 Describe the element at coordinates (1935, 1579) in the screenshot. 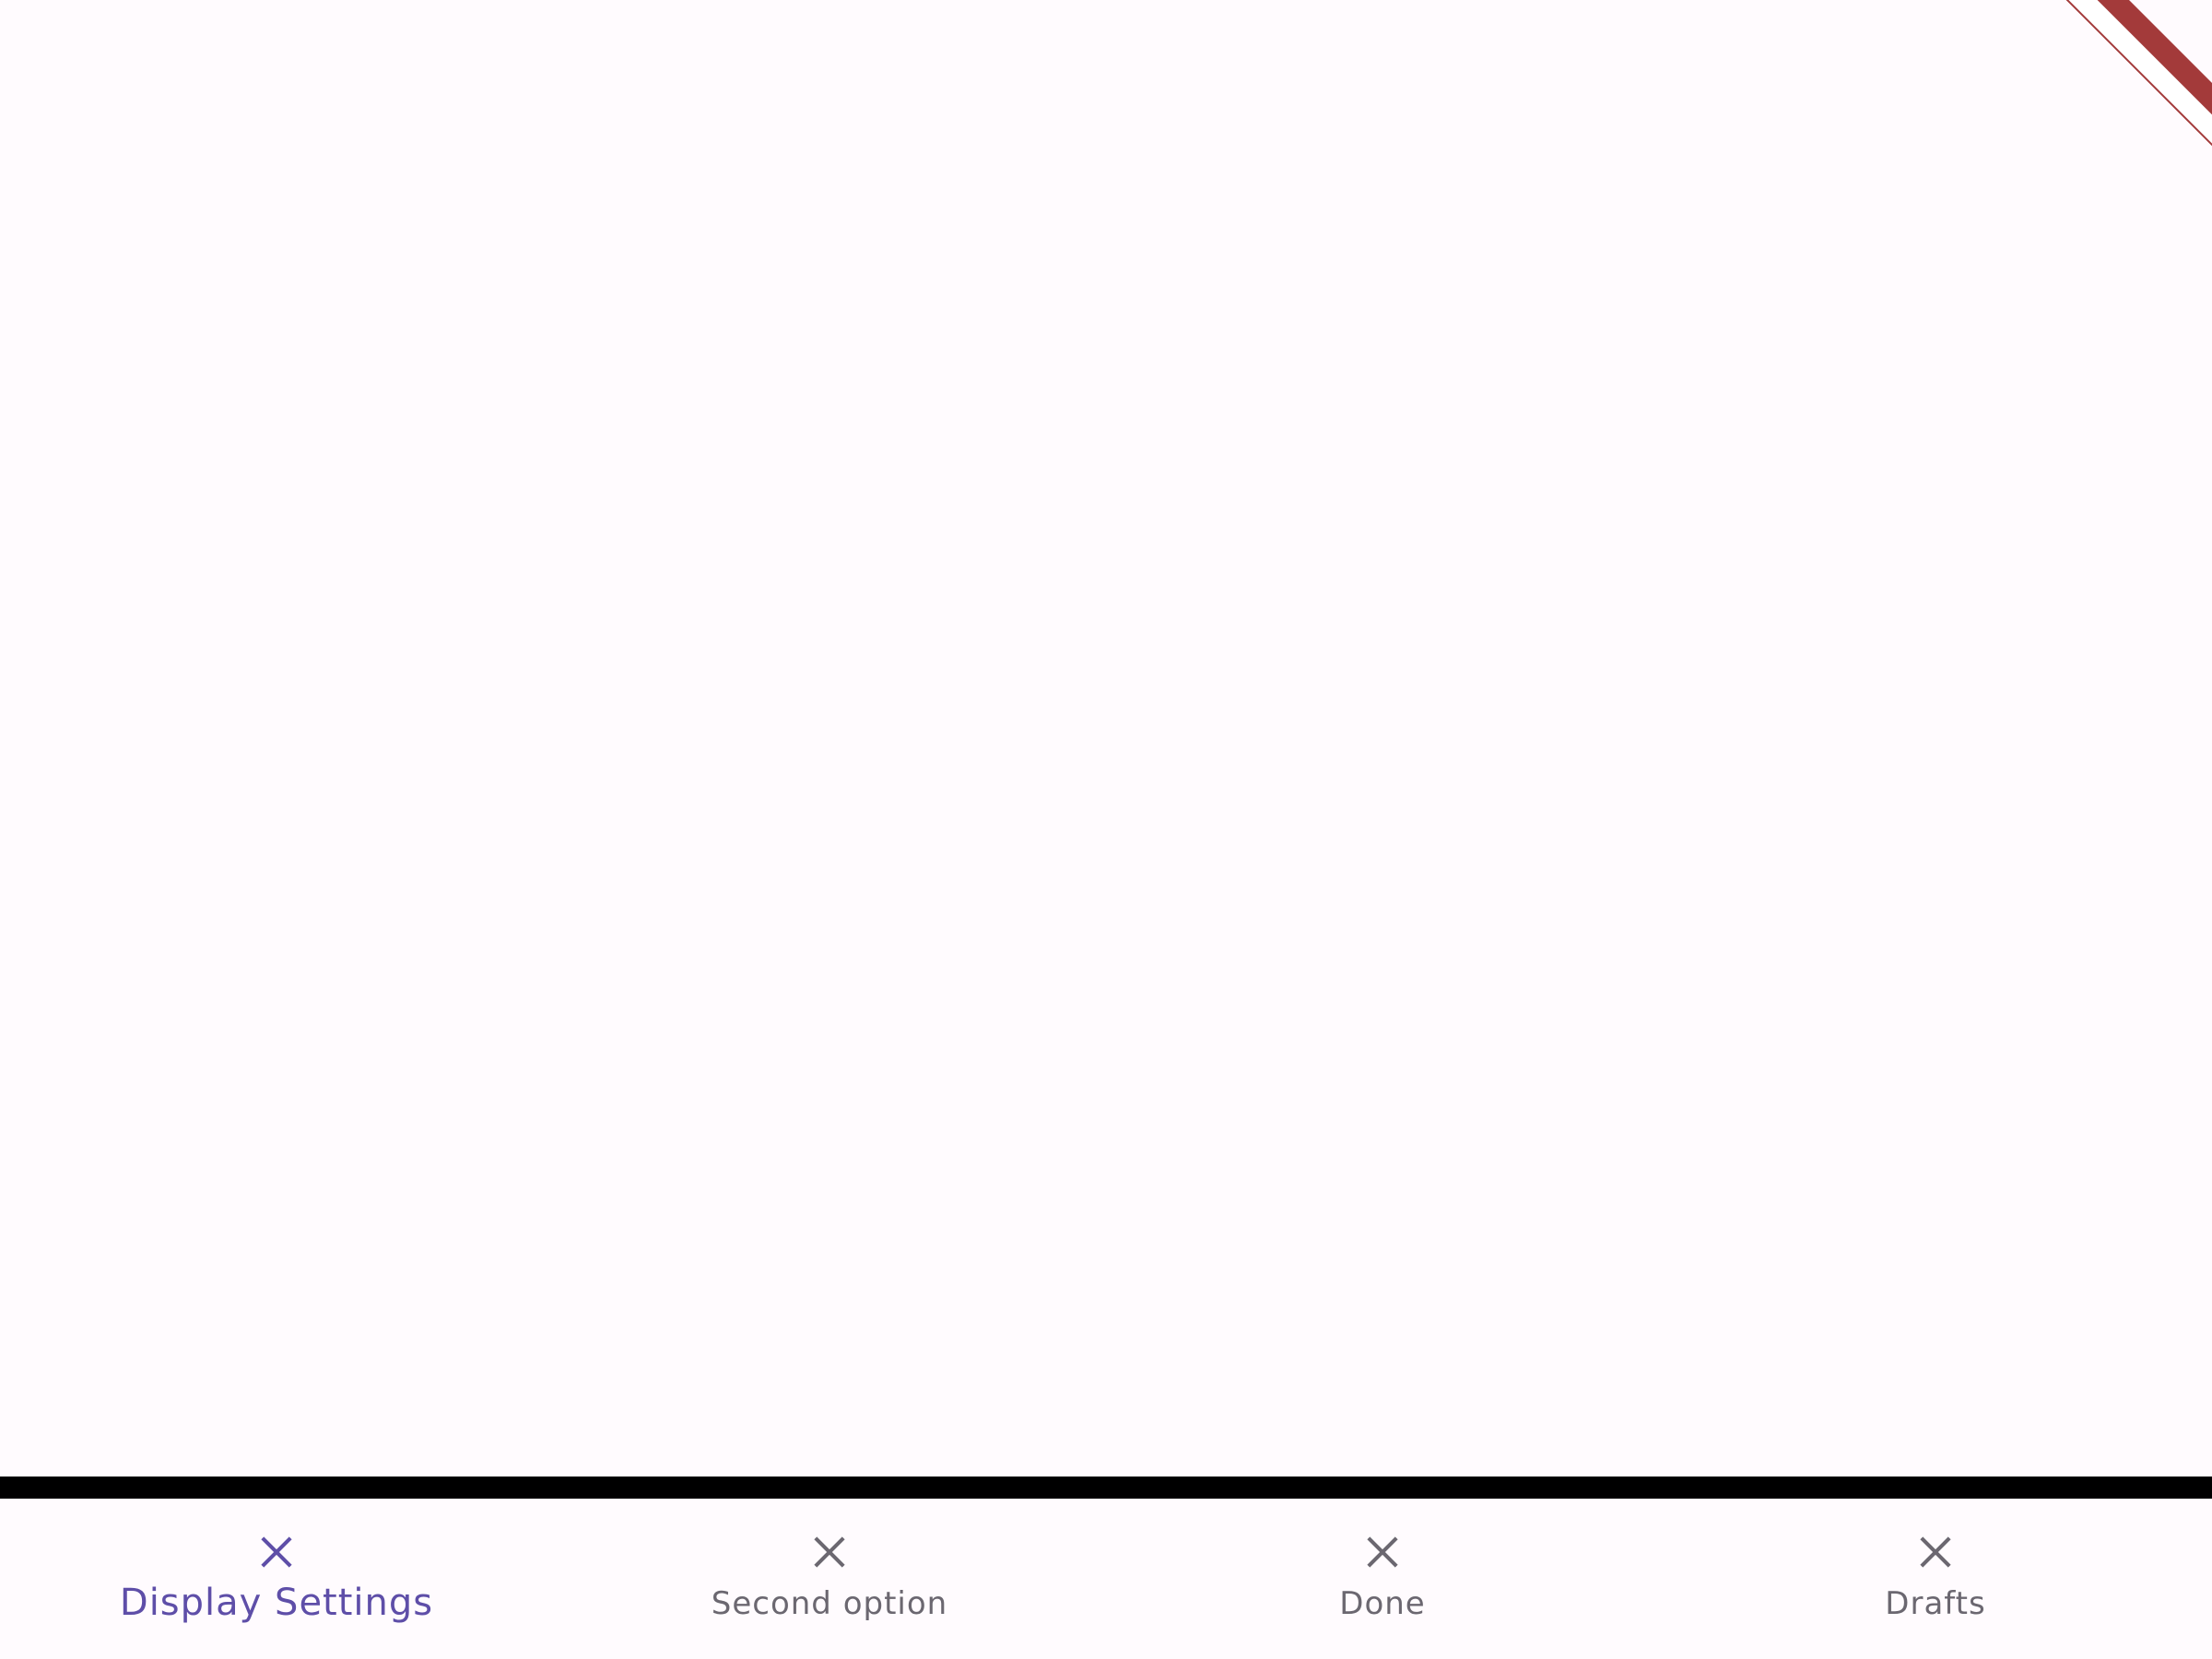

I see `nav-item-drafts: Drafts` at that location.